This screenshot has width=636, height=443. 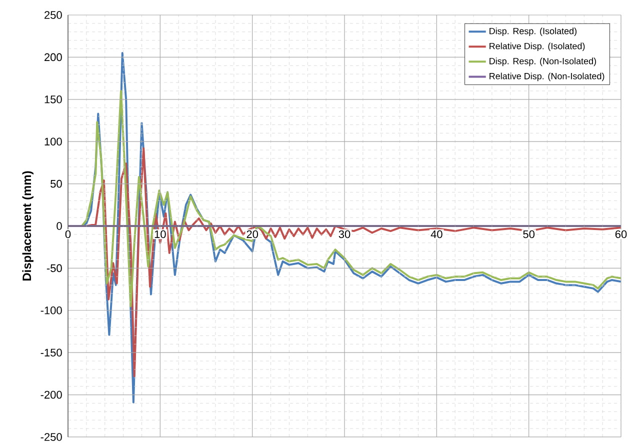 I want to click on y-tick-label: 150, so click(x=53, y=100).